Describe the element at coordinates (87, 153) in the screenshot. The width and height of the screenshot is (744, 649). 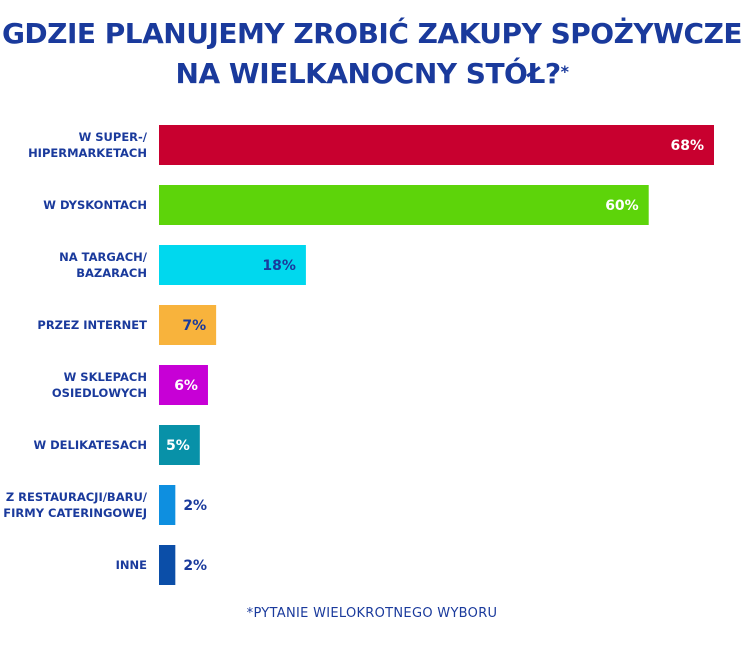
I see `category-label-line: HIPERMARKETACH` at that location.